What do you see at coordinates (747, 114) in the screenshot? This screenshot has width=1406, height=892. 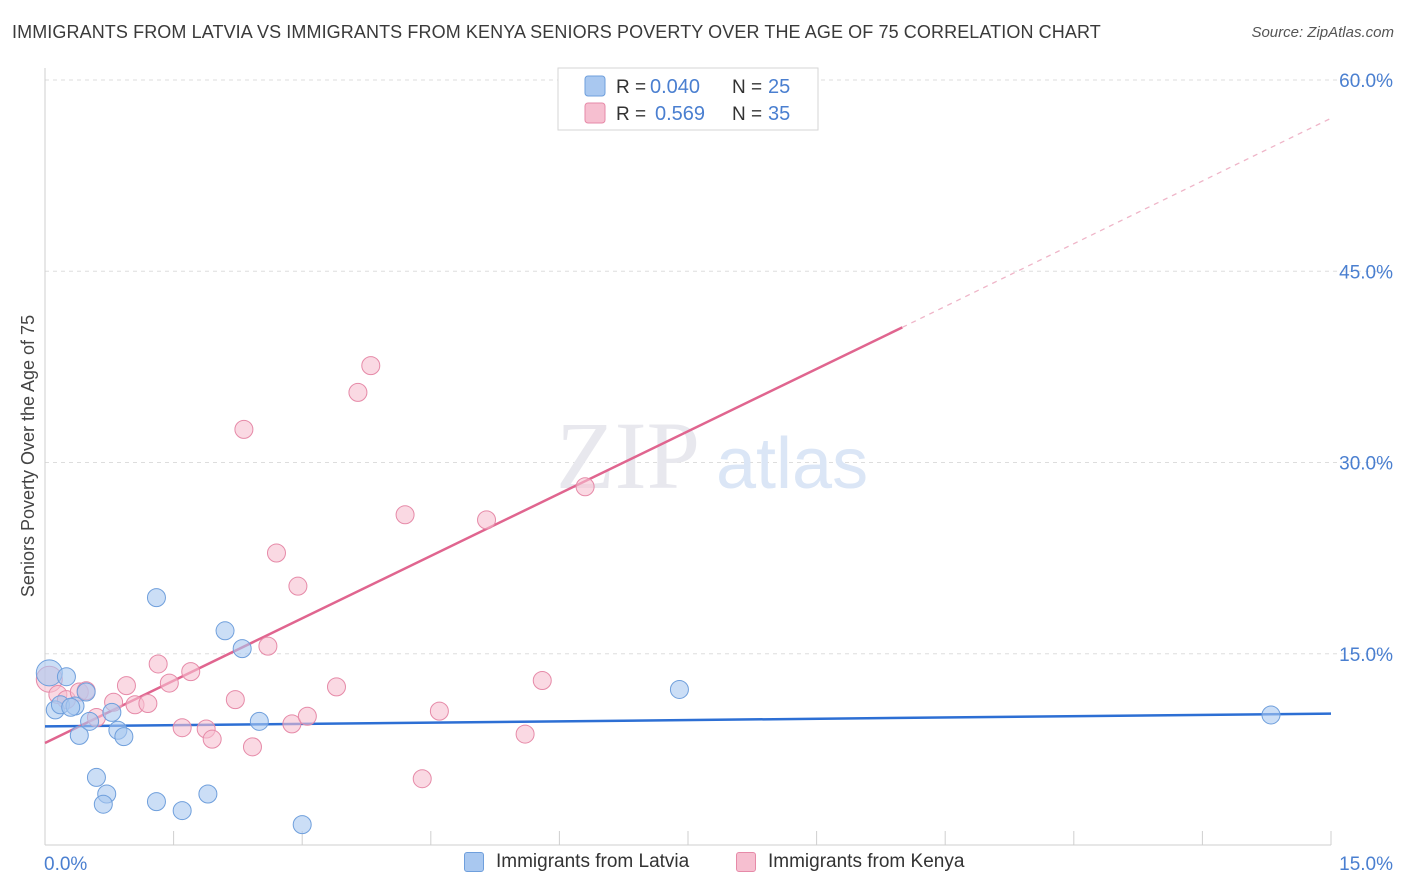 I see `legend-n-label-kenya: N =` at bounding box center [747, 114].